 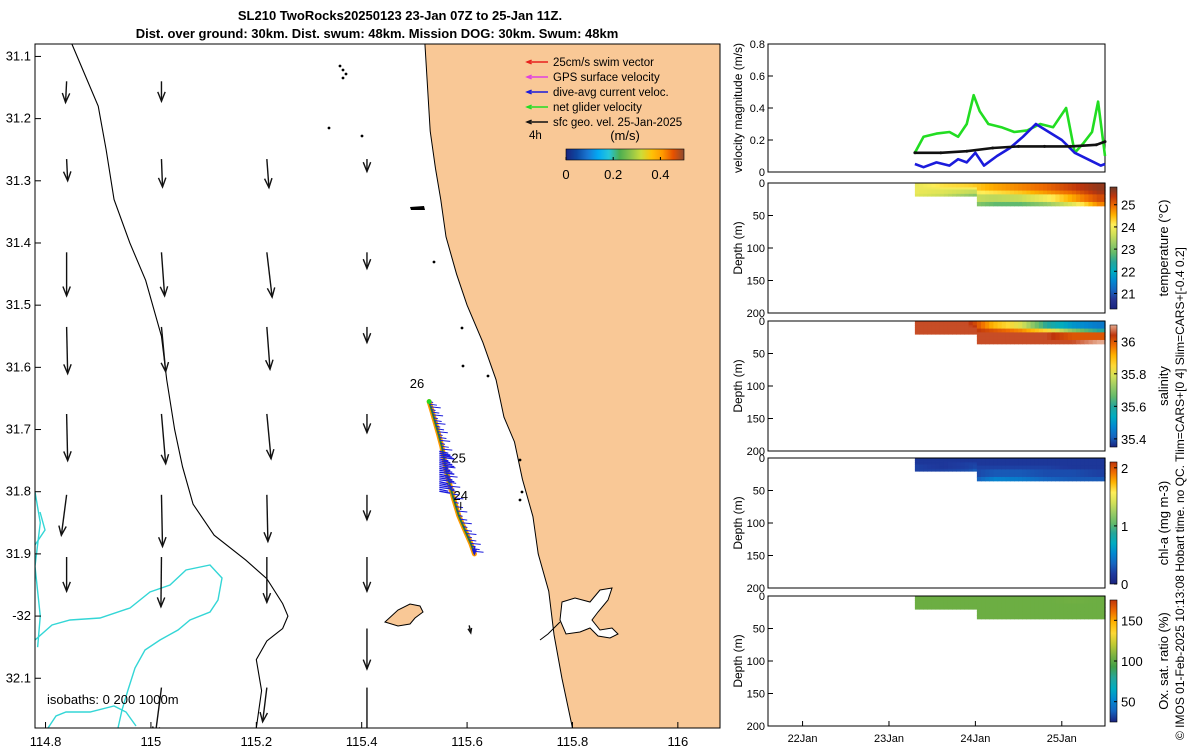 What do you see at coordinates (803, 739) in the screenshot?
I see `time-x-tick-label: 22Jan` at bounding box center [803, 739].